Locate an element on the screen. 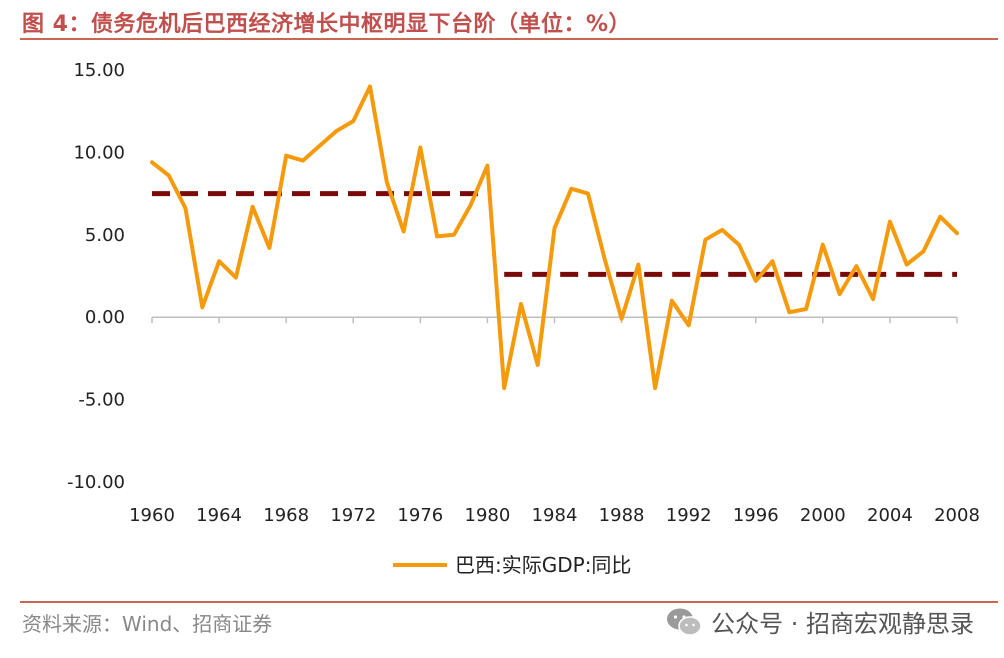  x-tick-label: 1972 is located at coordinates (353, 515).